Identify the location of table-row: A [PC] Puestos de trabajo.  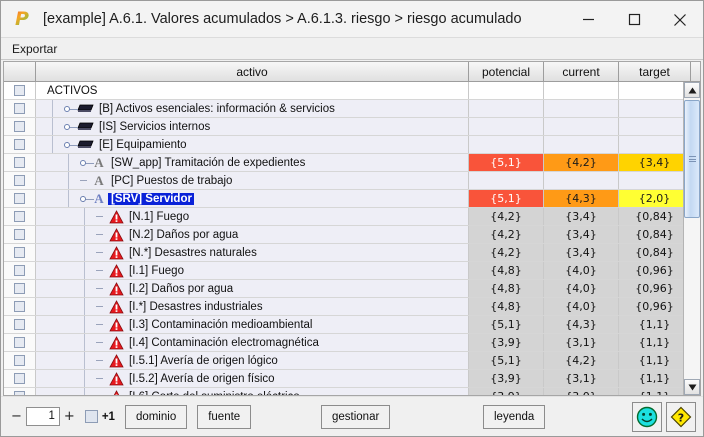
(352, 181).